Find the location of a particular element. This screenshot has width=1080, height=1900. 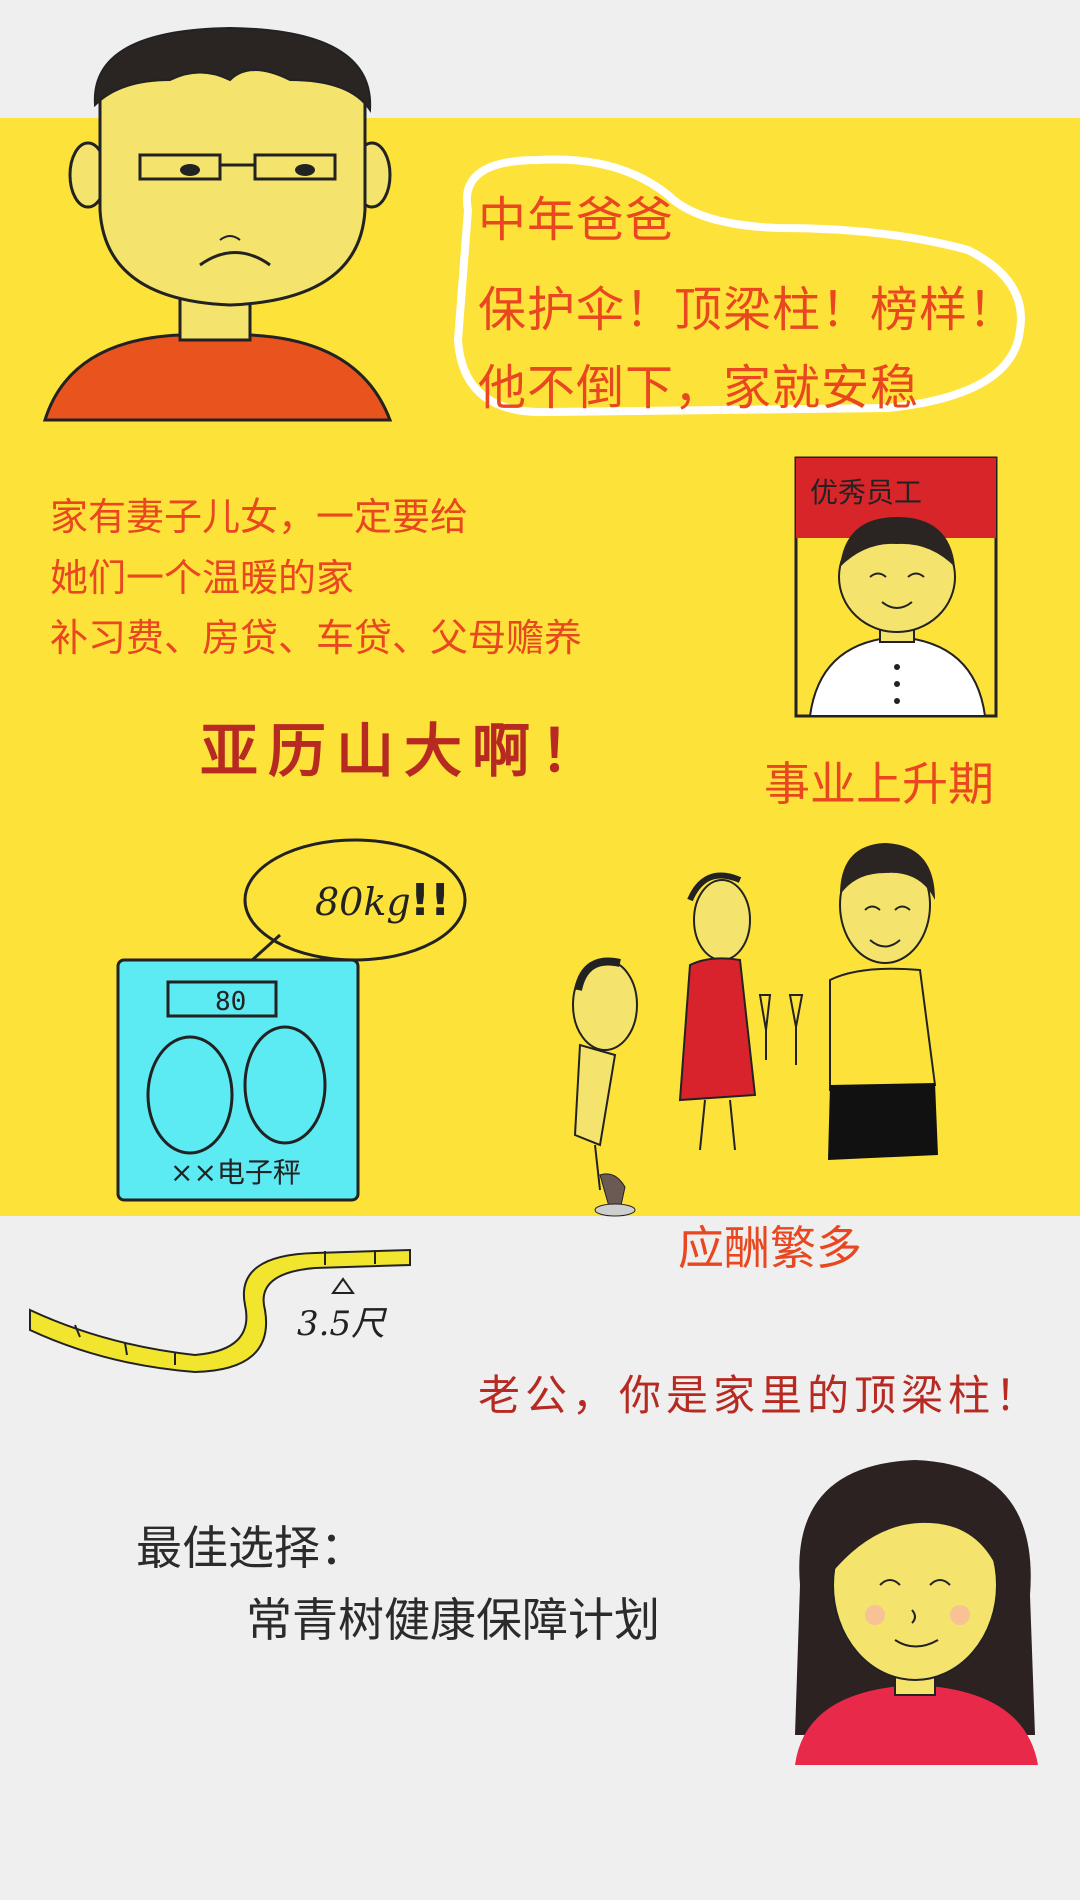

waist-label: 3.5尺 is located at coordinates (342, 1324).